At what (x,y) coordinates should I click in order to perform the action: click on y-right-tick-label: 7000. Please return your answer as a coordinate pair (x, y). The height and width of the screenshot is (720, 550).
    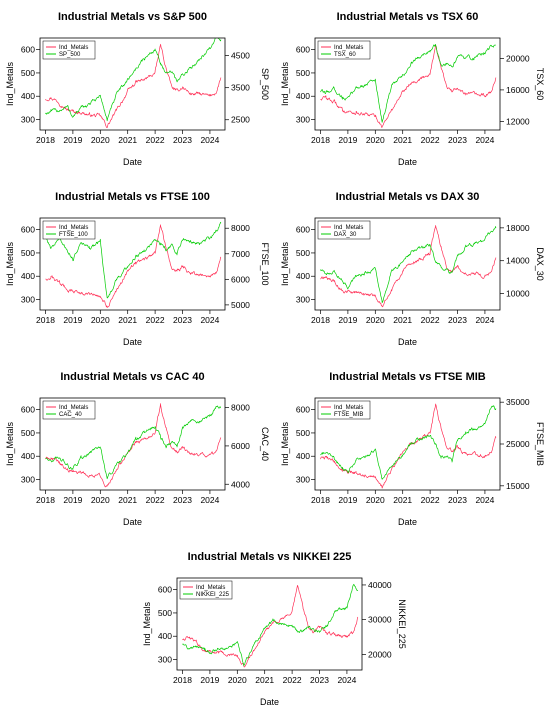
    Looking at the image, I should click on (240, 254).